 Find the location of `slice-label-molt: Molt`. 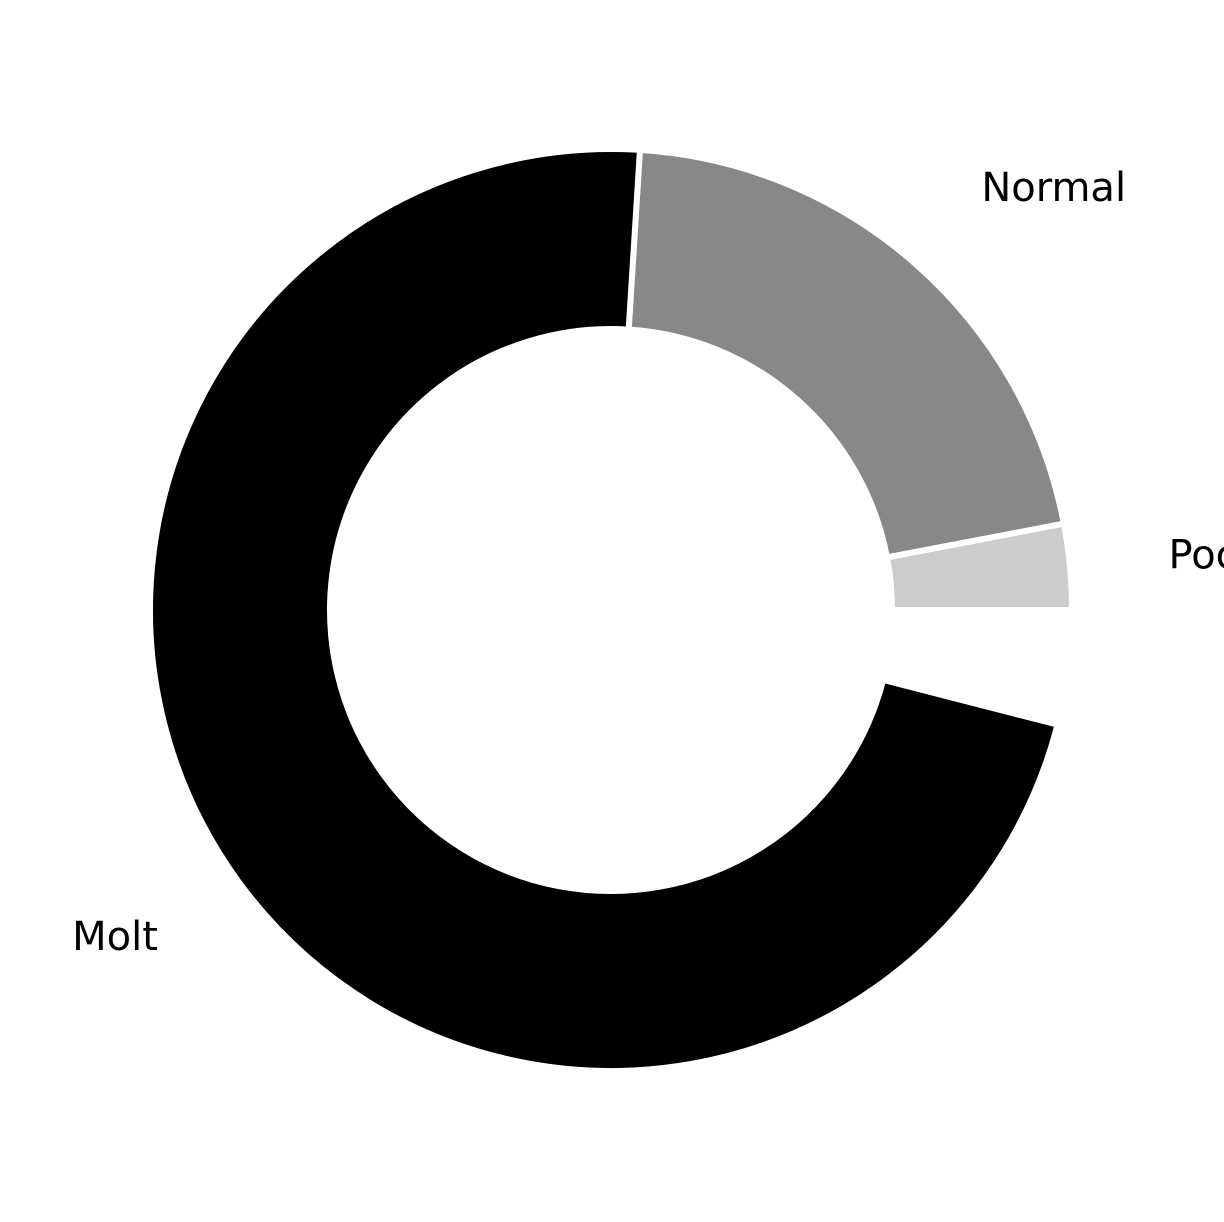

slice-label-molt: Molt is located at coordinates (115, 937).